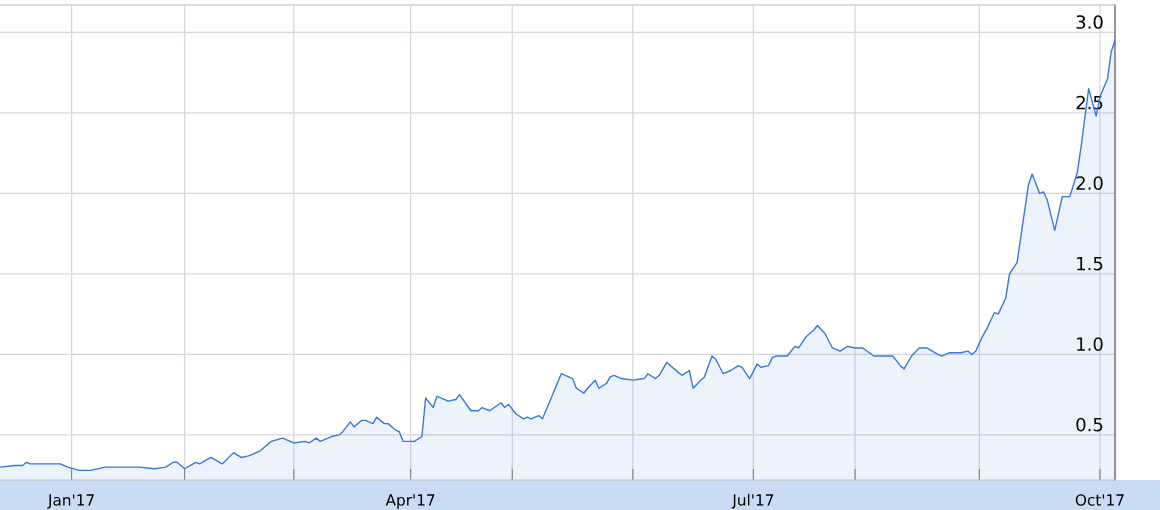  Describe the element at coordinates (1090, 263) in the screenshot. I see `y-tick-label: 1.5` at that location.